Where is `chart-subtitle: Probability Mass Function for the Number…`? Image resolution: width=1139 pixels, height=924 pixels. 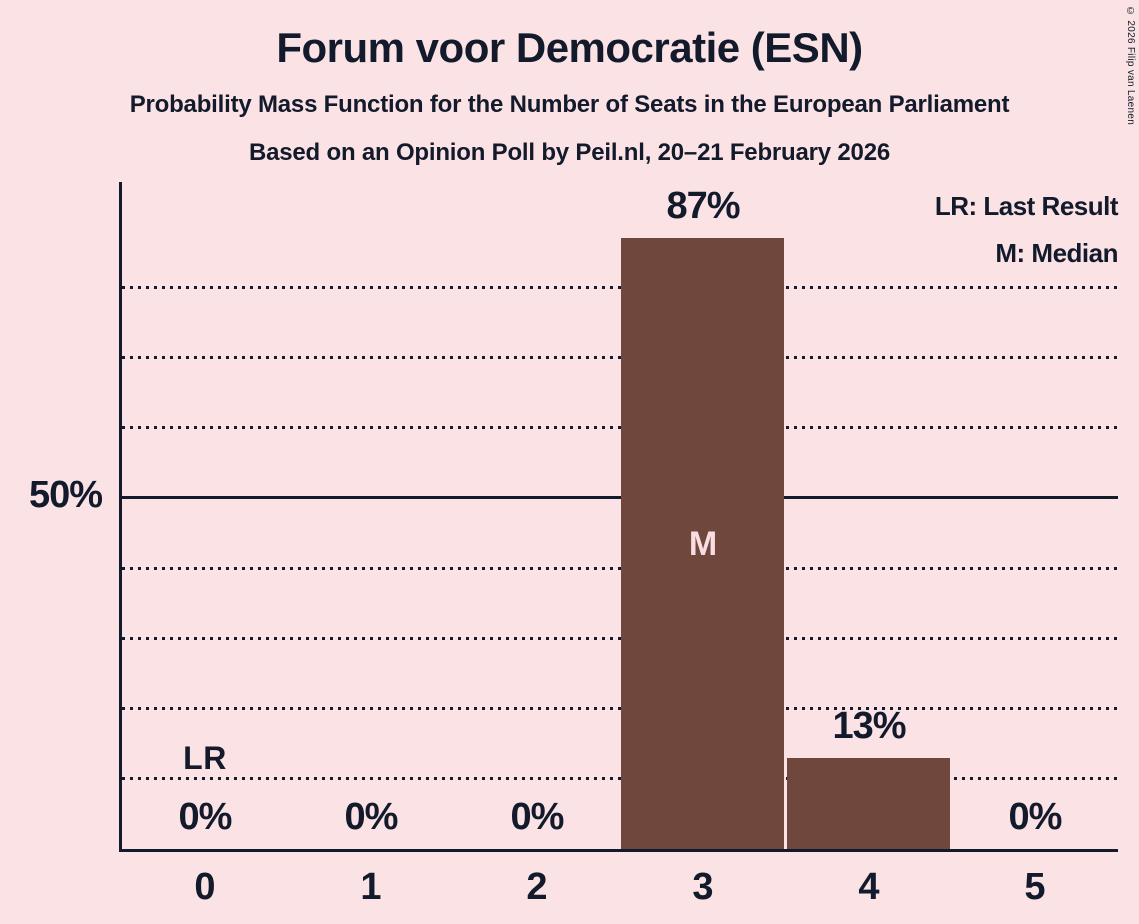
chart-subtitle: Probability Mass Function for the Number… is located at coordinates (569, 104).